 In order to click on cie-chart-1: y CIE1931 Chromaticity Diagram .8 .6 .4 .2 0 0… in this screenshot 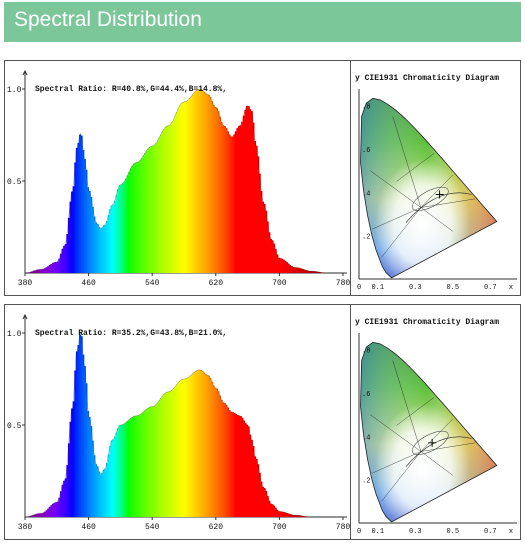, I will do `click(436, 178)`.